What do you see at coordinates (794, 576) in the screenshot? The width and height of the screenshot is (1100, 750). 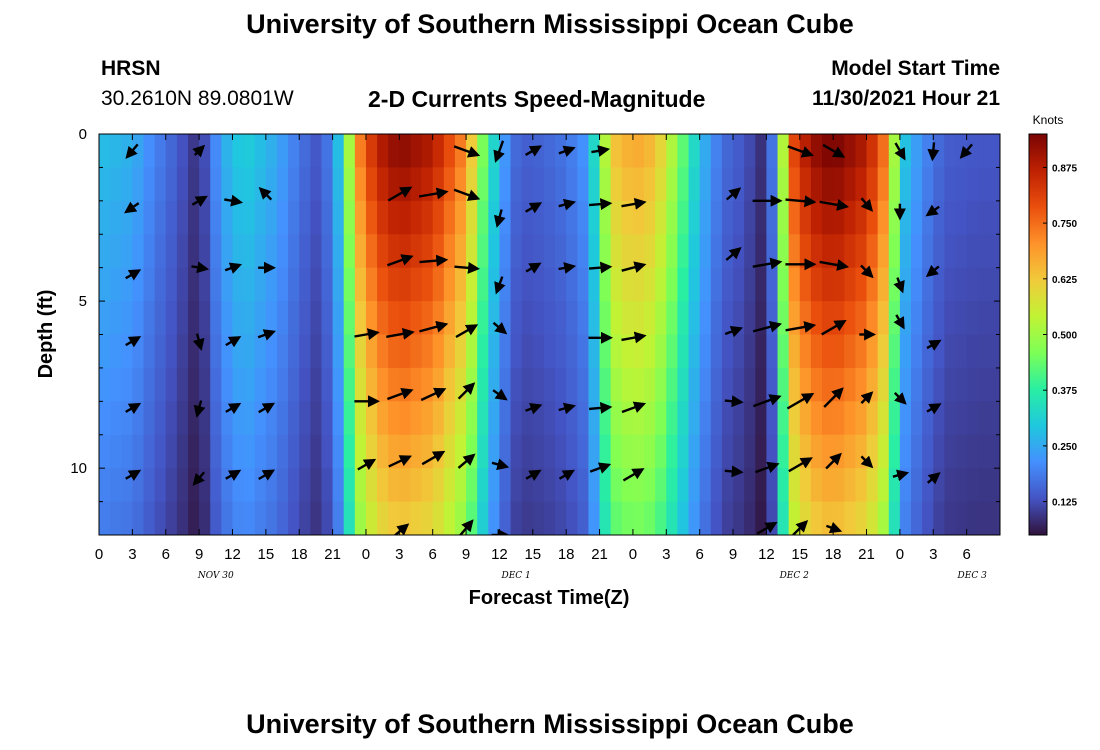 I see `date-label: DEC 2` at bounding box center [794, 576].